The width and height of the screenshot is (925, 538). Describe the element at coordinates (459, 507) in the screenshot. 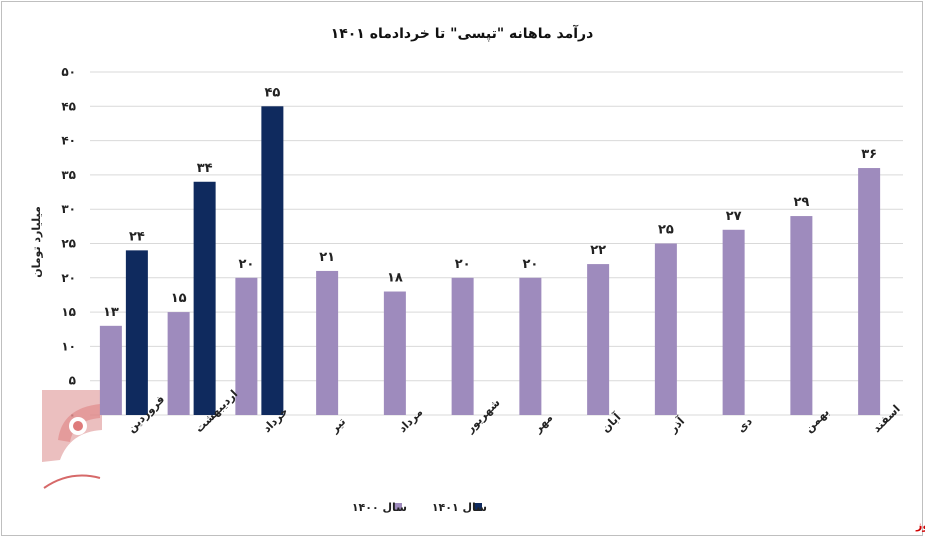

I see `legend-label-1401: سال ۱۴۰۱` at that location.